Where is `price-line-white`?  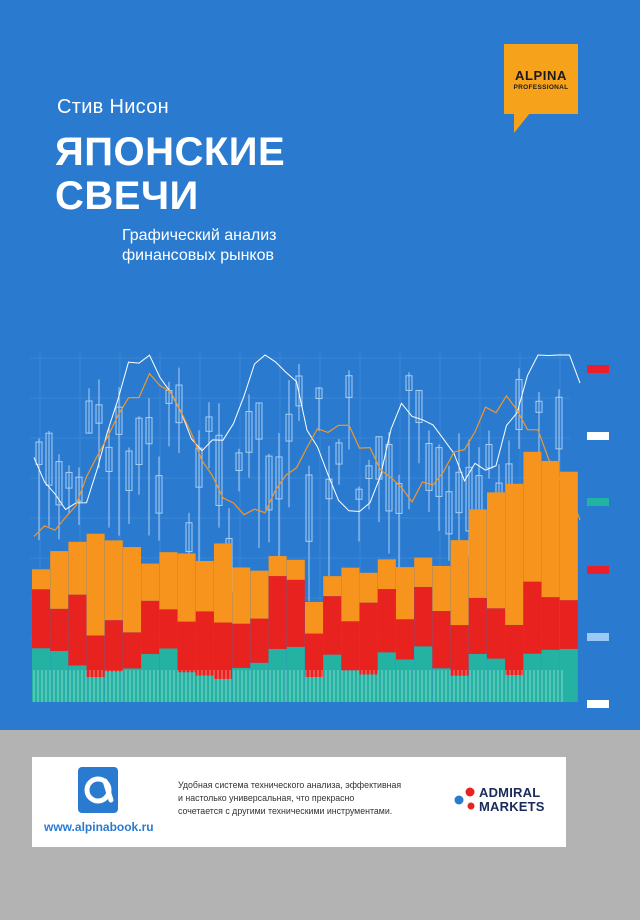 price-line-white is located at coordinates (307, 433).